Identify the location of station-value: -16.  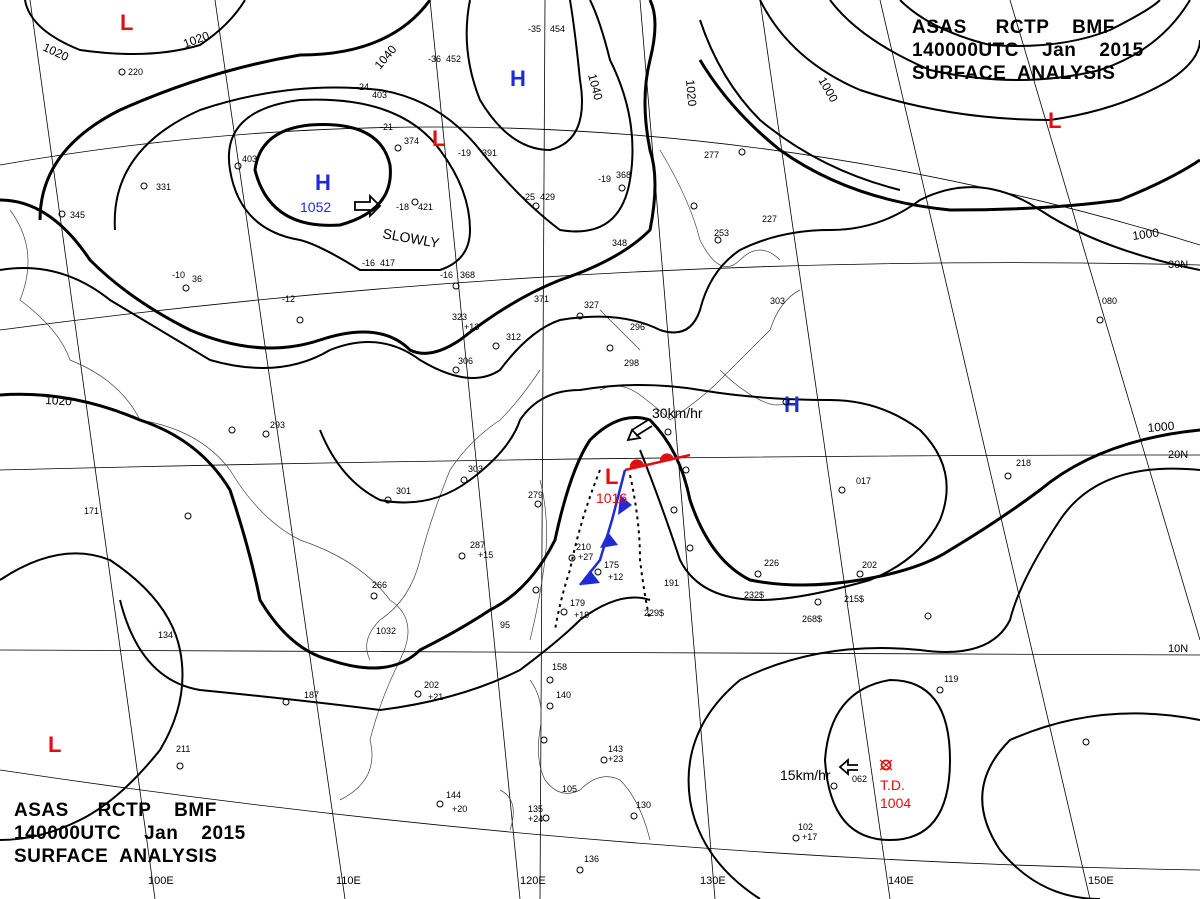
(446, 275).